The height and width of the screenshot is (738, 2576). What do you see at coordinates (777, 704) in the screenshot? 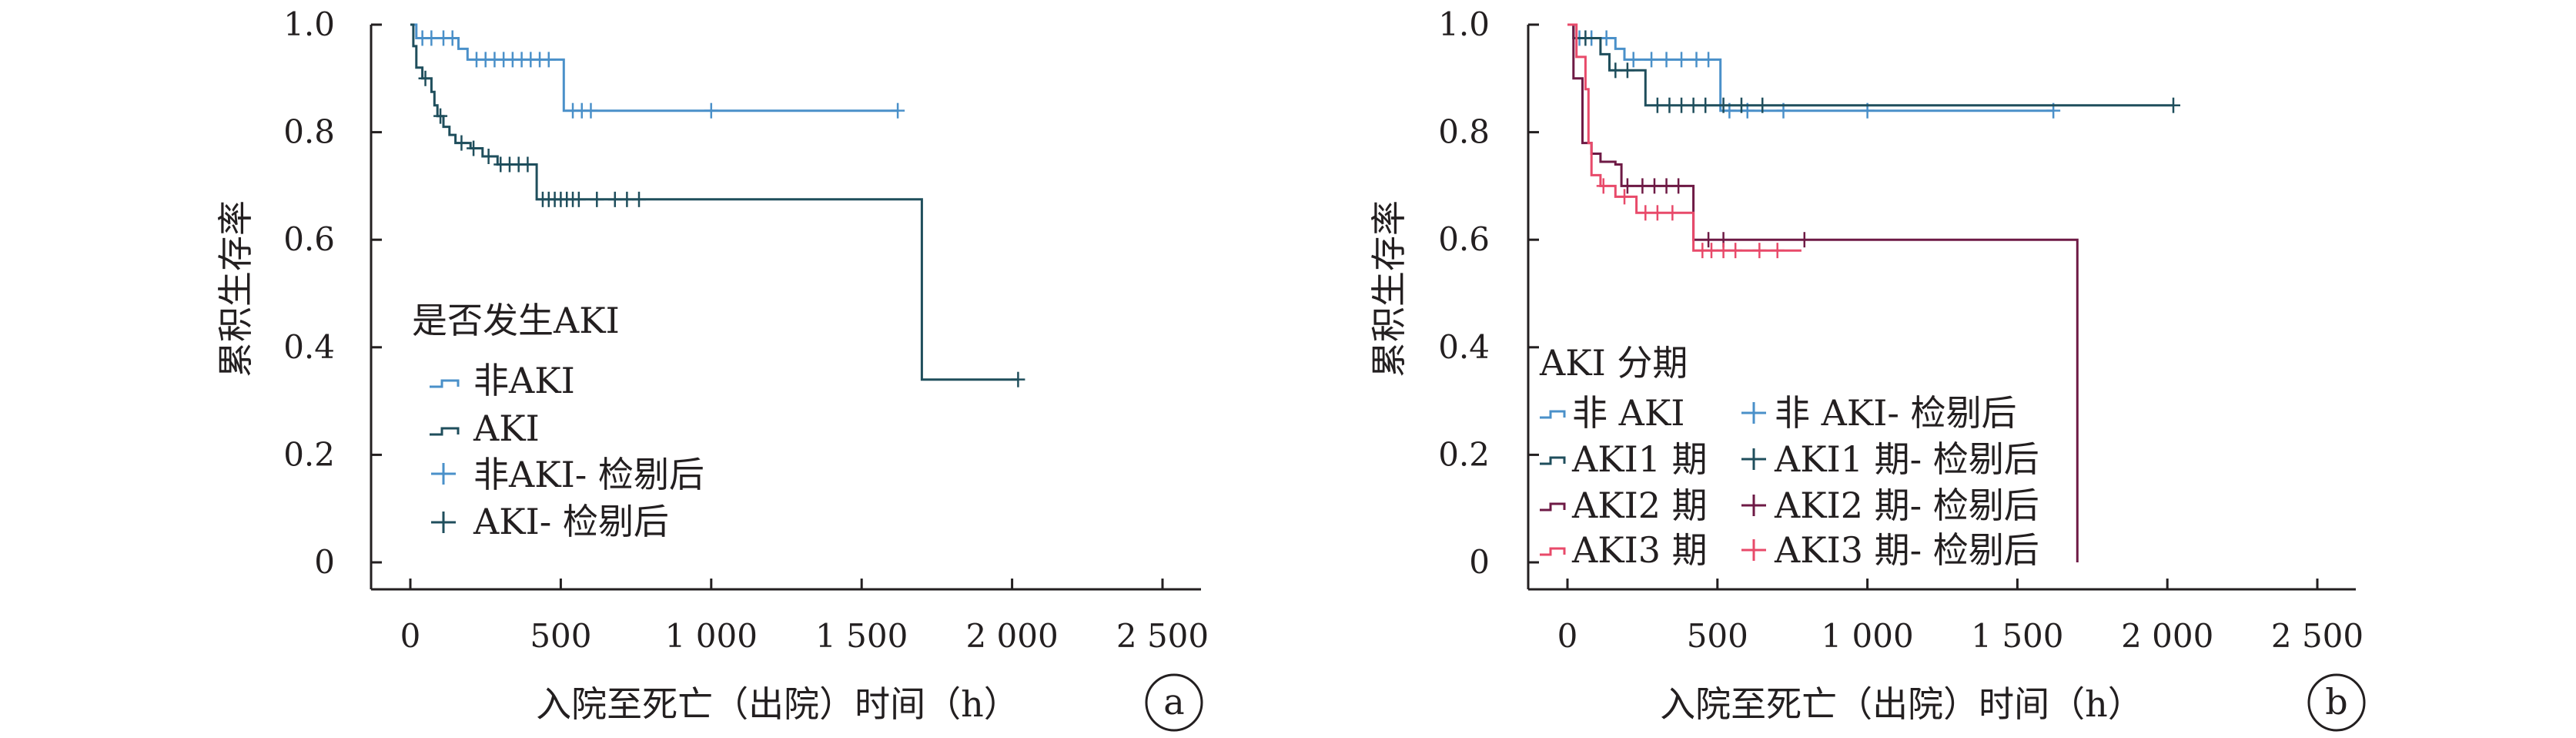
I see `panel-a-xlabel: 入院至死亡（出院）时间（h）` at bounding box center [777, 704].